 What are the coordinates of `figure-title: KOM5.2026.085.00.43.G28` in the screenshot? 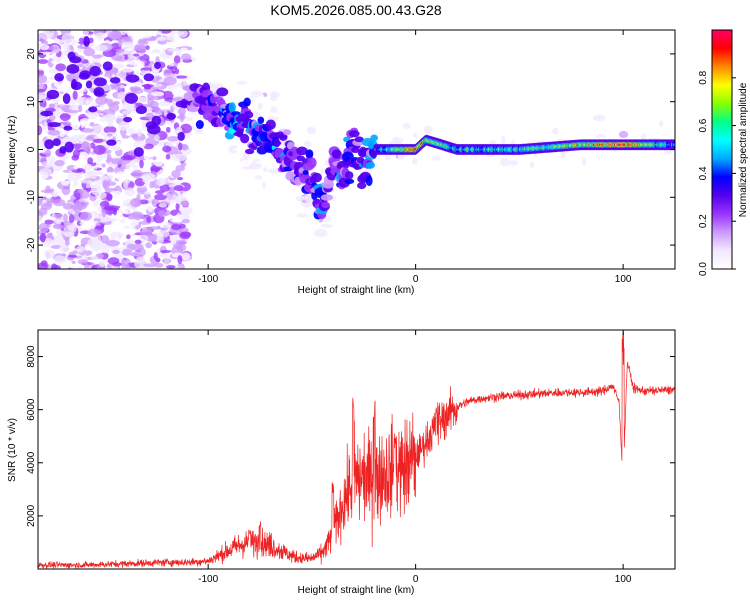 It's located at (355, 10).